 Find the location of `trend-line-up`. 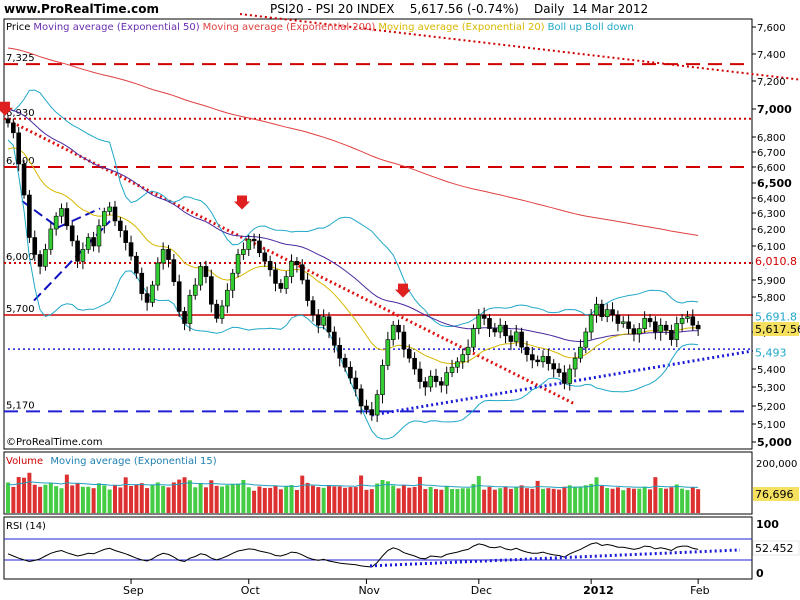

trend-line-up is located at coordinates (562, 383).